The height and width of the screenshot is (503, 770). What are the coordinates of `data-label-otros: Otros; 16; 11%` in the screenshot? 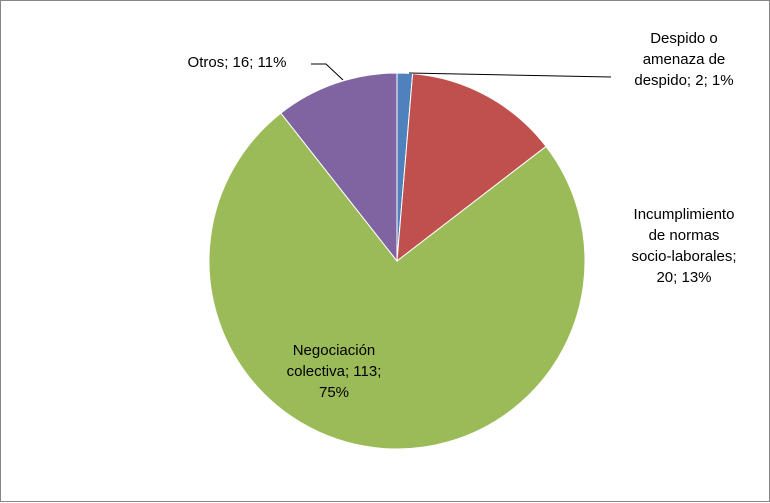 It's located at (237, 62).